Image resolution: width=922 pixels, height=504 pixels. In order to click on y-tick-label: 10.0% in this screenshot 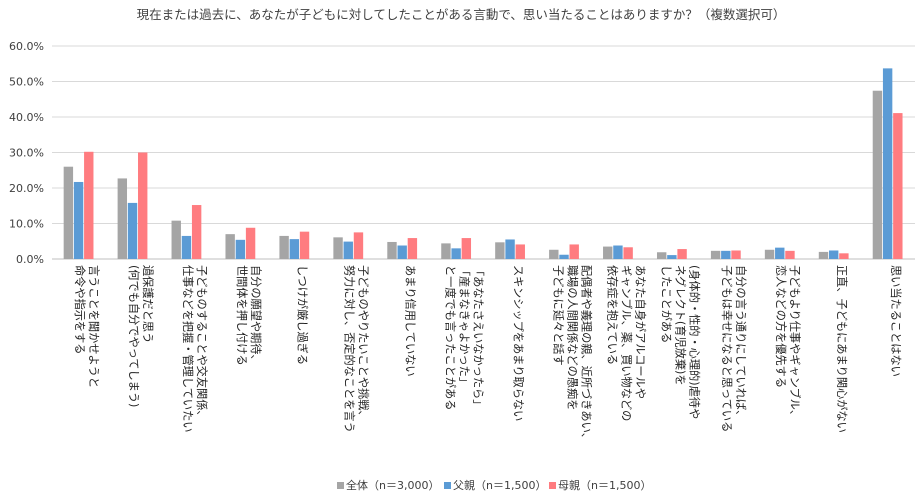, I will do `click(26, 224)`.